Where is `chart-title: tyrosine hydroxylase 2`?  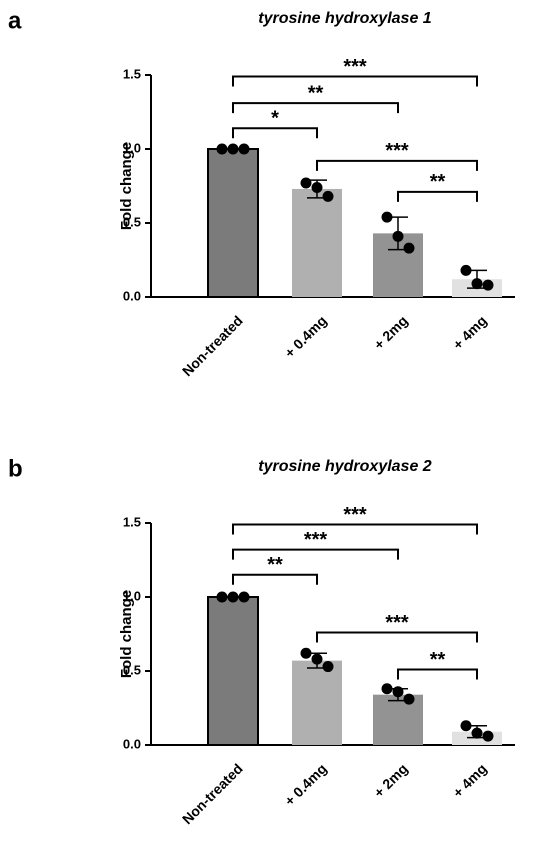
chart-title: tyrosine hydroxylase 2 is located at coordinates (345, 466).